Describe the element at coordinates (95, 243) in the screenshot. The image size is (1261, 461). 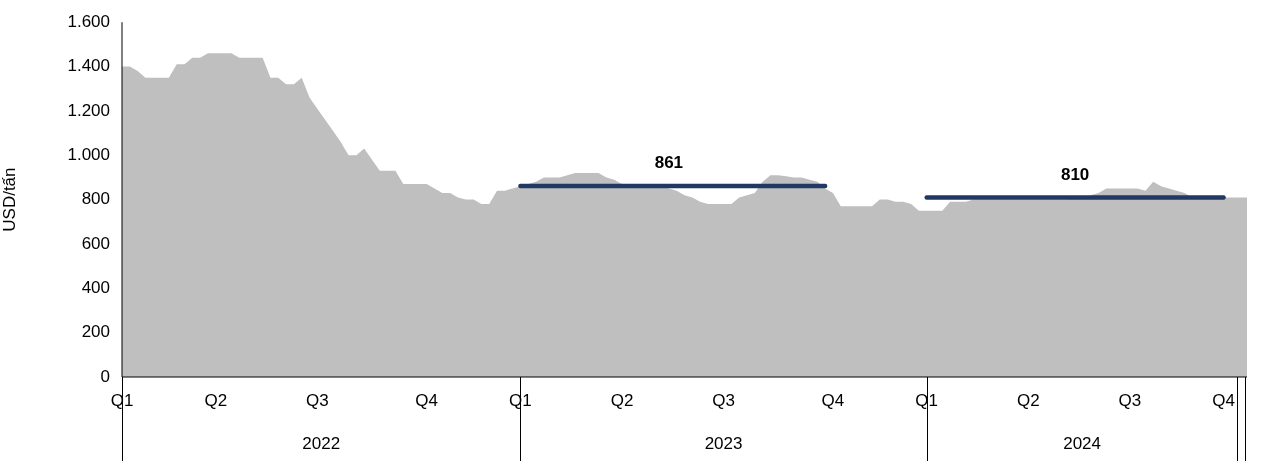
I see `y-tick-label: 600` at that location.